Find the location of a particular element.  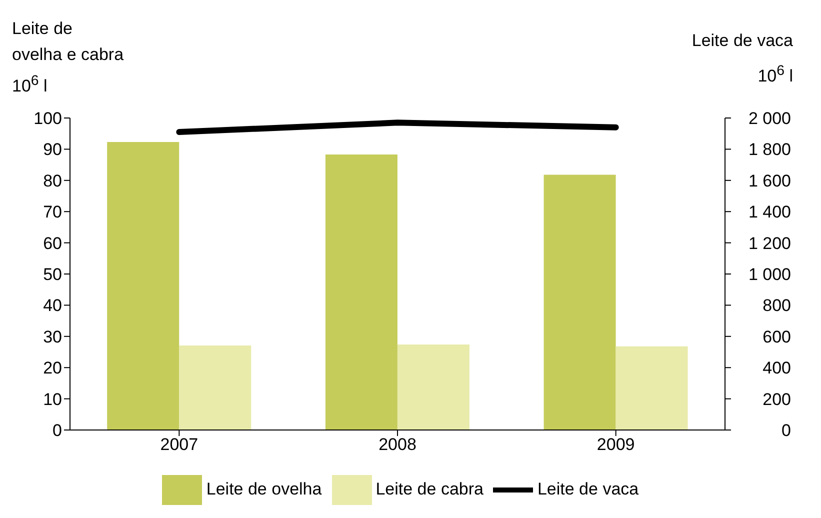

y-tick-label: 70 is located at coordinates (52, 212).